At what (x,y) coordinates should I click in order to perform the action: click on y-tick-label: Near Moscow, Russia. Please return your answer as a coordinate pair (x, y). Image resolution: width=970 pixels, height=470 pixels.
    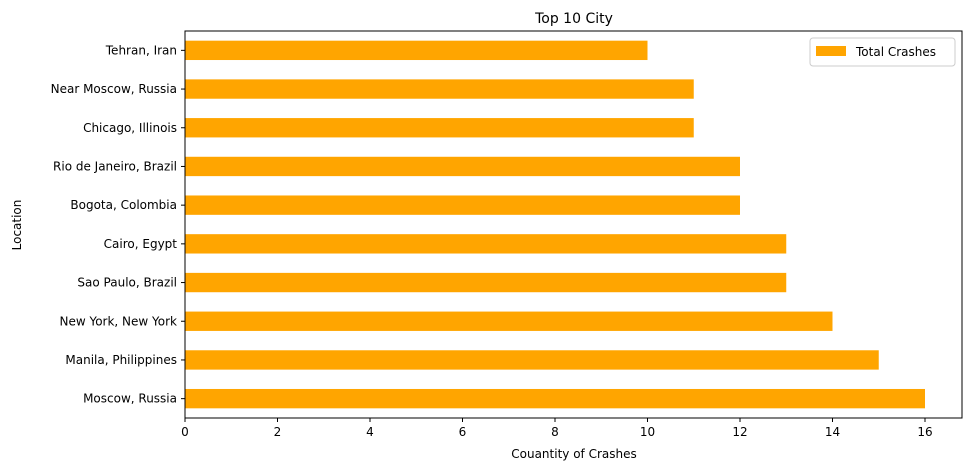
    Looking at the image, I should click on (114, 89).